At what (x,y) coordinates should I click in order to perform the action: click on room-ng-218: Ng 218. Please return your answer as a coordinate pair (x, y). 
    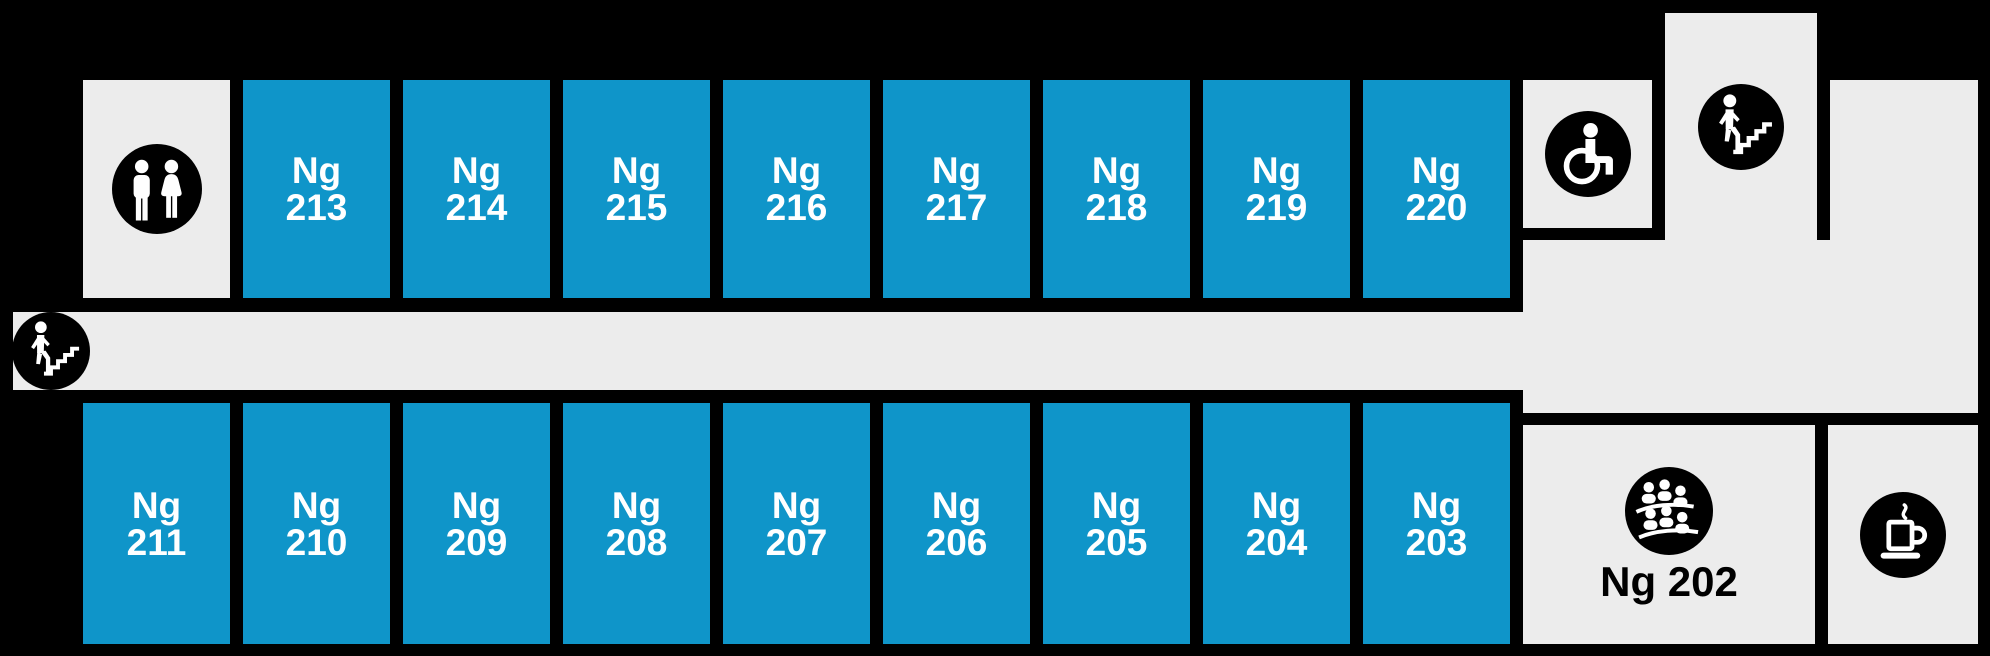
    Looking at the image, I should click on (1116, 189).